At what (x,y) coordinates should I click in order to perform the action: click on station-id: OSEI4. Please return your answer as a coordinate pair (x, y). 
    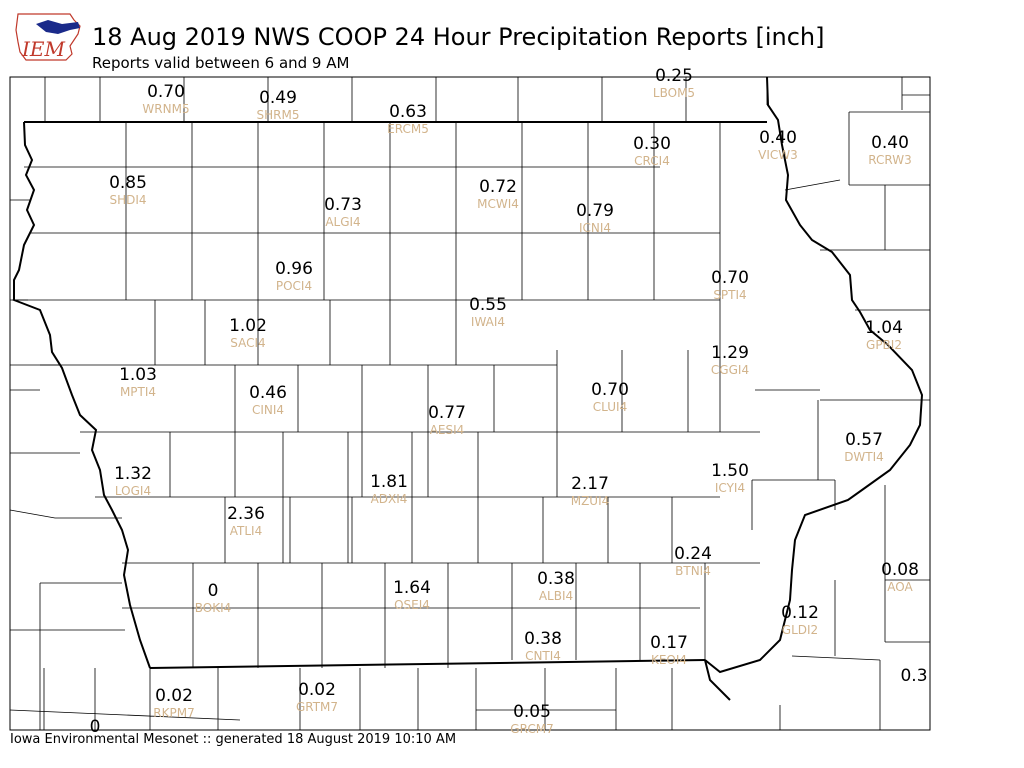
    Looking at the image, I should click on (412, 605).